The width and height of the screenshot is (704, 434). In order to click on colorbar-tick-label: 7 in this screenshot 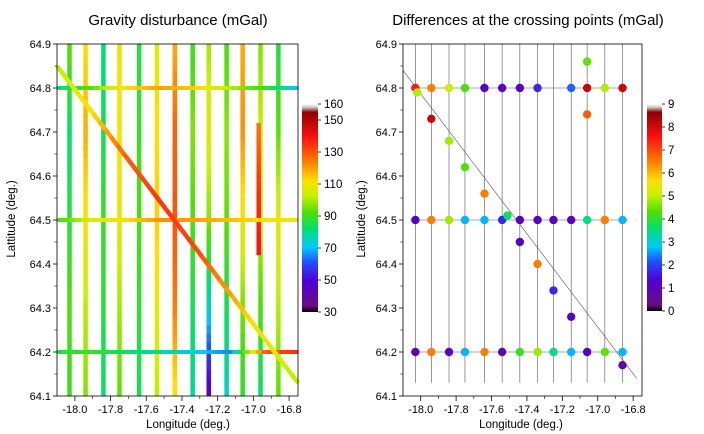, I will do `click(671, 151)`.